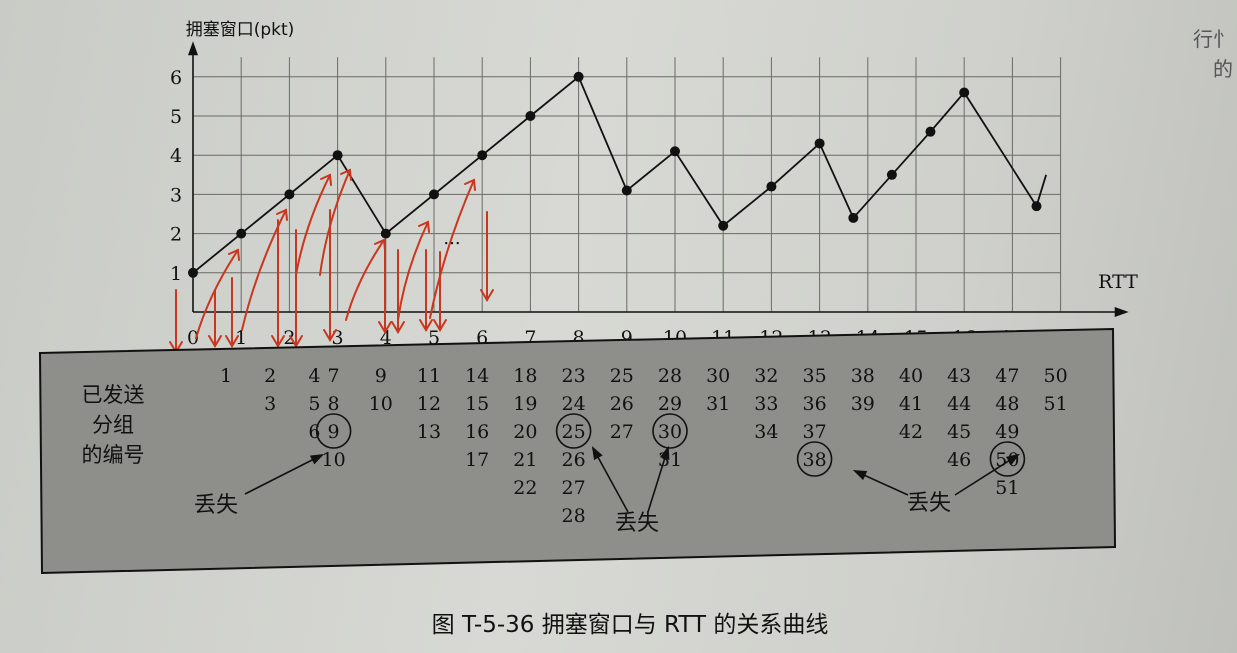 The height and width of the screenshot is (653, 1237). I want to click on y-axis-label: 拥塞窗口(pkt), so click(240, 30).